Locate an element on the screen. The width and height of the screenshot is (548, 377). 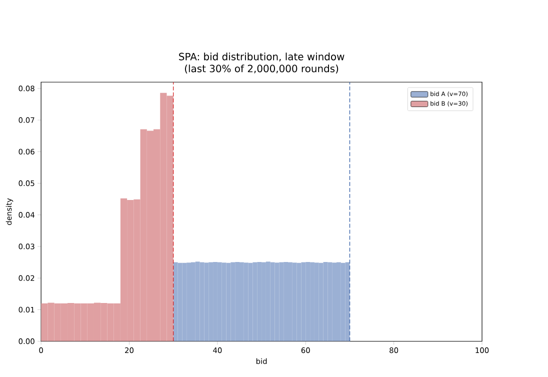
chart-subtitle: (last 30% of 2,000,000 rounds) is located at coordinates (261, 69).